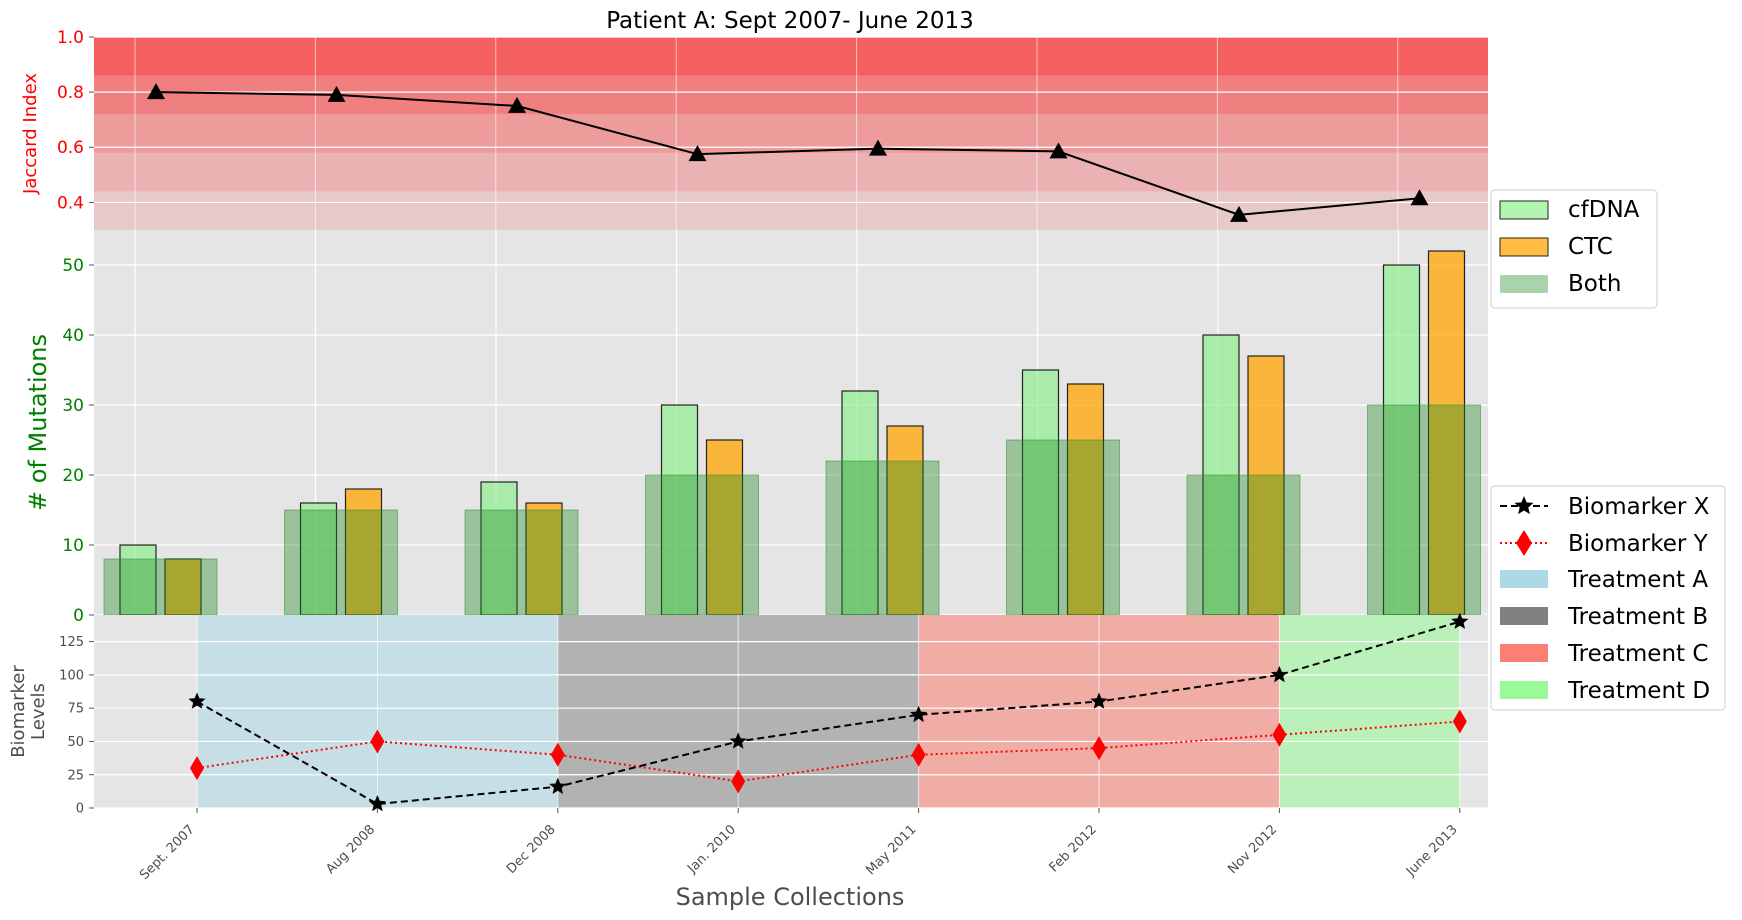 The image size is (1742, 920). Describe the element at coordinates (1432, 851) in the screenshot. I see `x-tick-label: June 2013` at that location.